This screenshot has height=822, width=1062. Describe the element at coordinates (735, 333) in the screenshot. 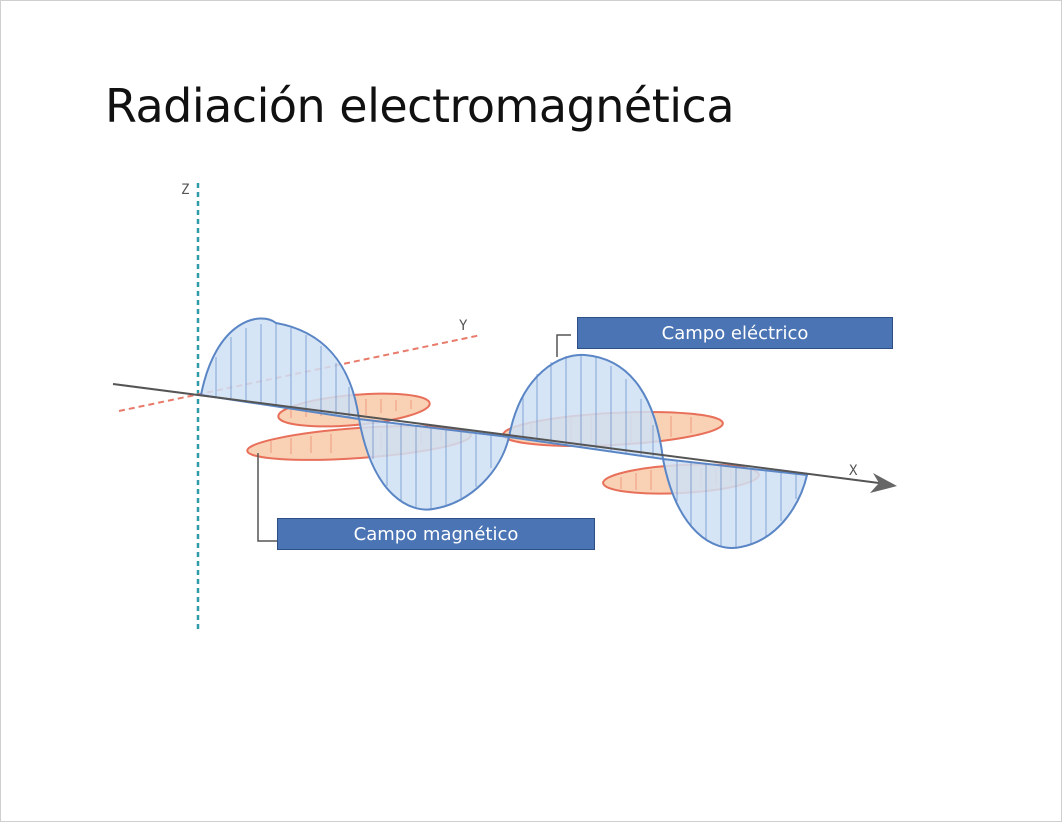

I see `electric-field-label: Campo eléctrico` at that location.